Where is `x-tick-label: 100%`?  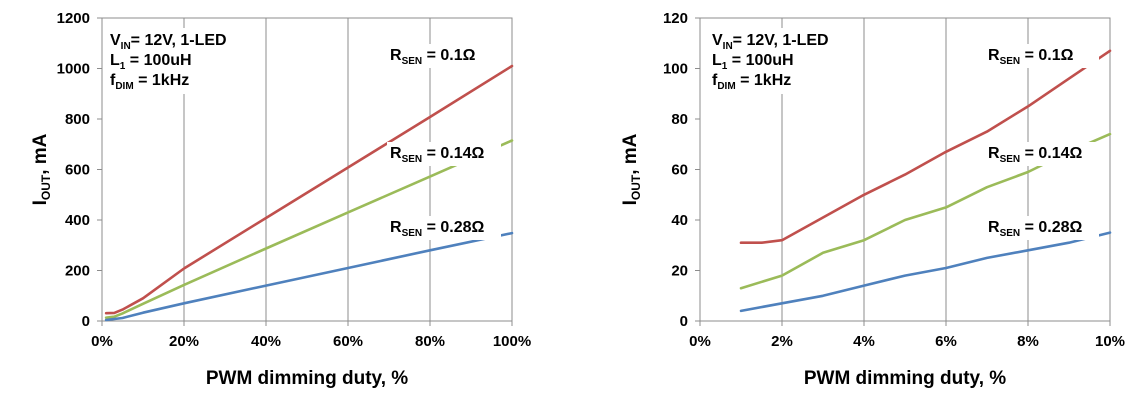 x-tick-label: 100% is located at coordinates (512, 341).